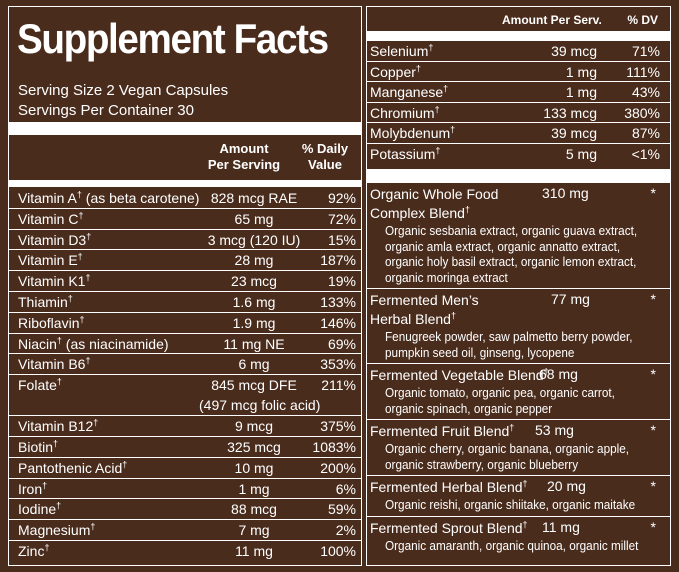  What do you see at coordinates (140, 198) in the screenshot?
I see `nutrient-note: (as beta carotene)` at bounding box center [140, 198].